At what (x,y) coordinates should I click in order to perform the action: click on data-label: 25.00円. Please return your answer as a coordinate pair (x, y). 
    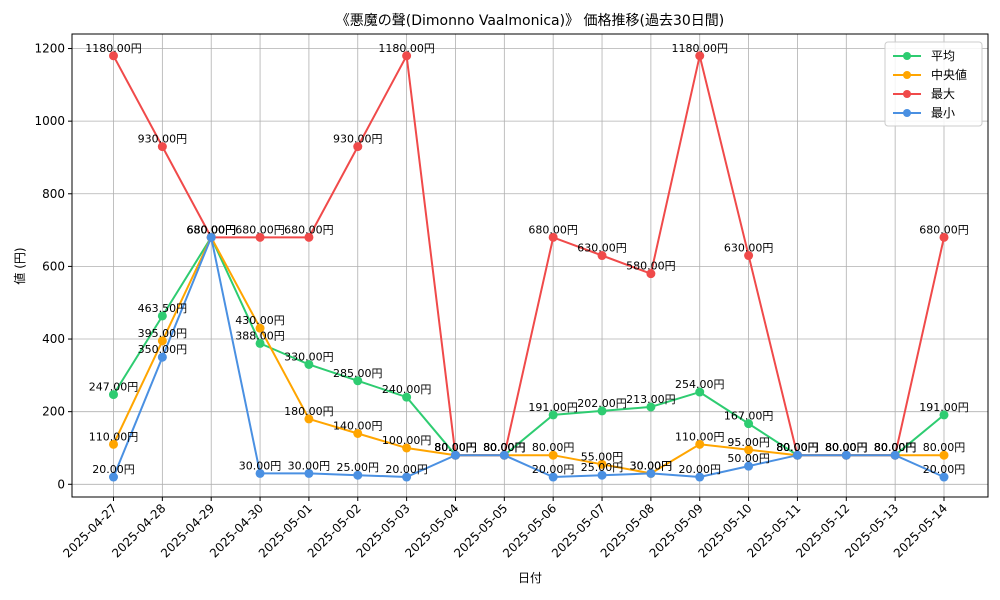
    Looking at the image, I should click on (358, 467).